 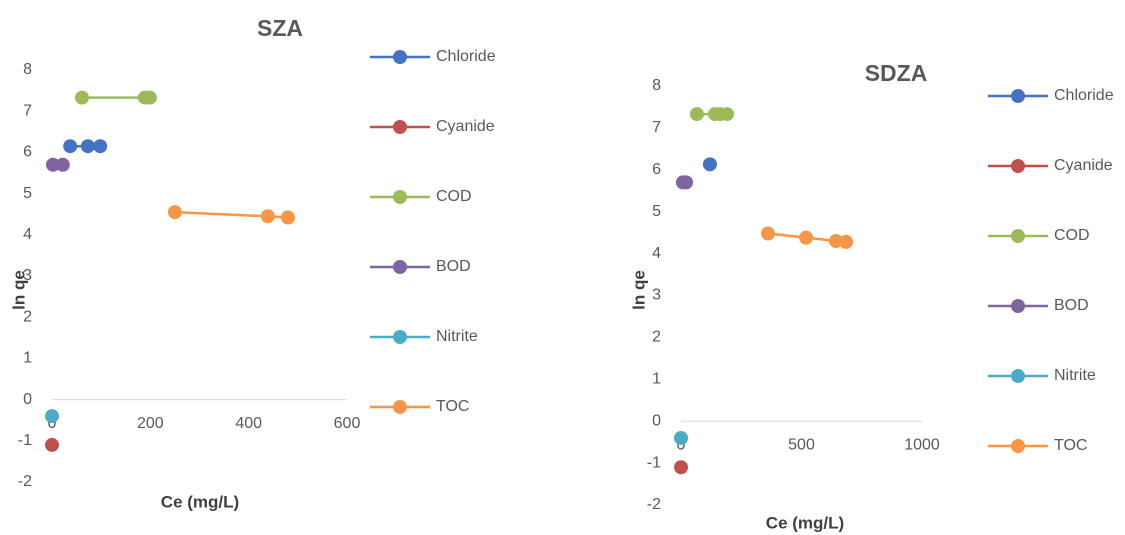 I want to click on x-tick-label: 1000, so click(x=922, y=444).